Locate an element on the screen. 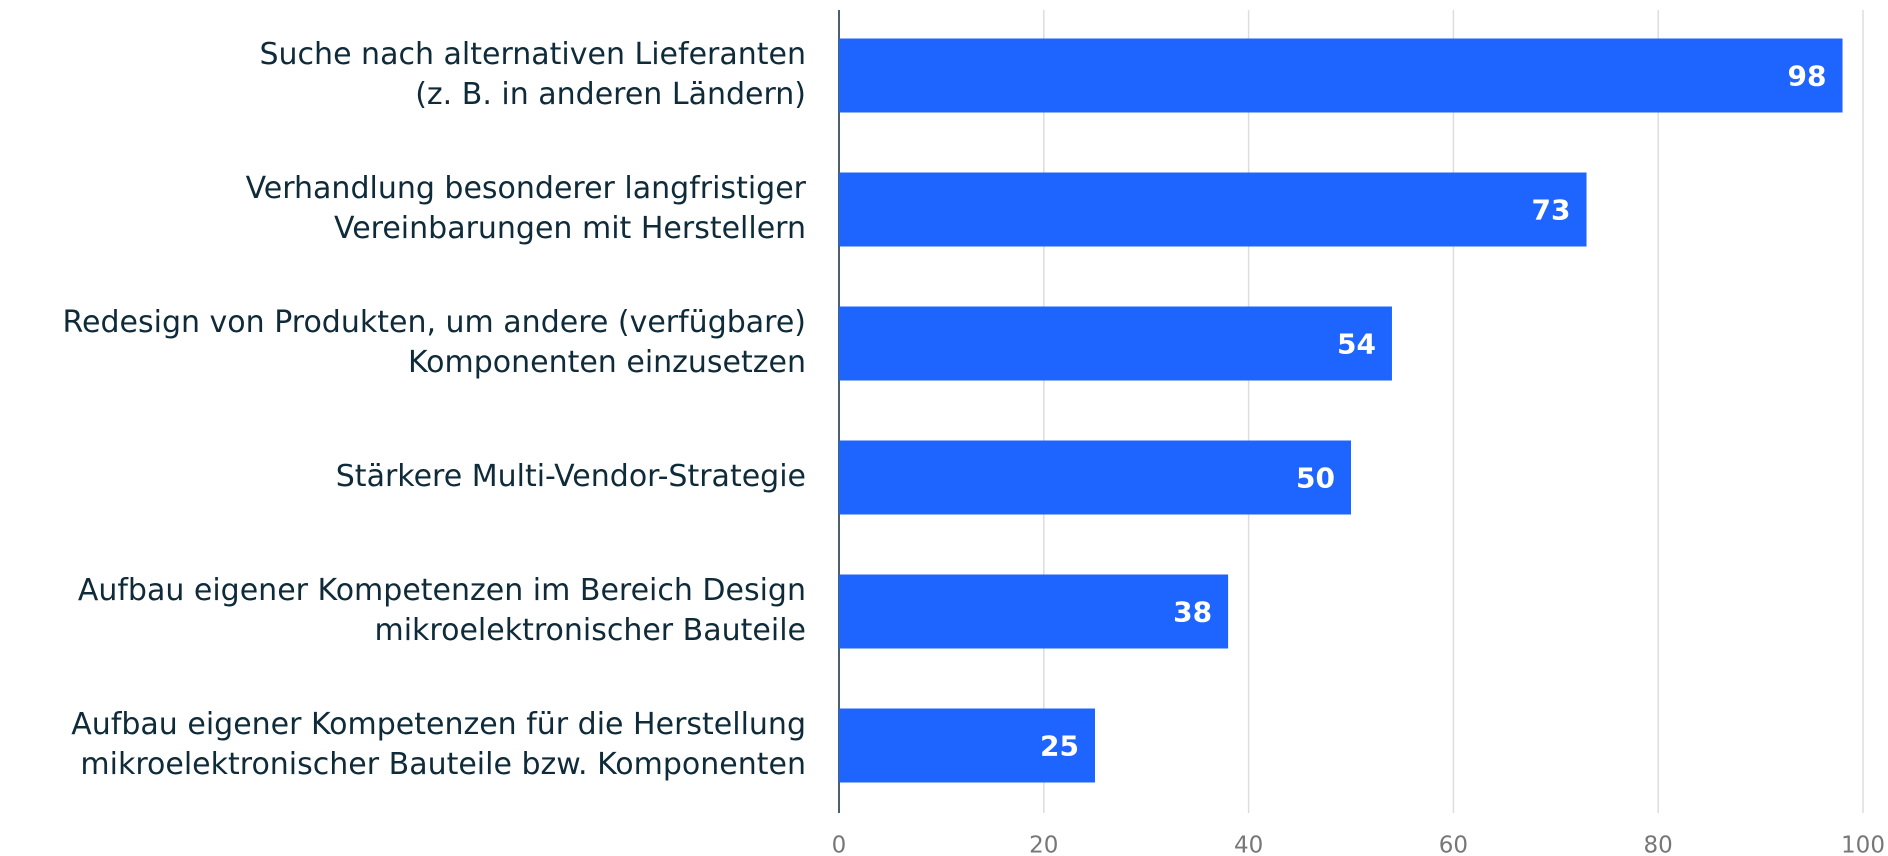  category-label: mikroelektronischer Bauteile is located at coordinates (590, 630).